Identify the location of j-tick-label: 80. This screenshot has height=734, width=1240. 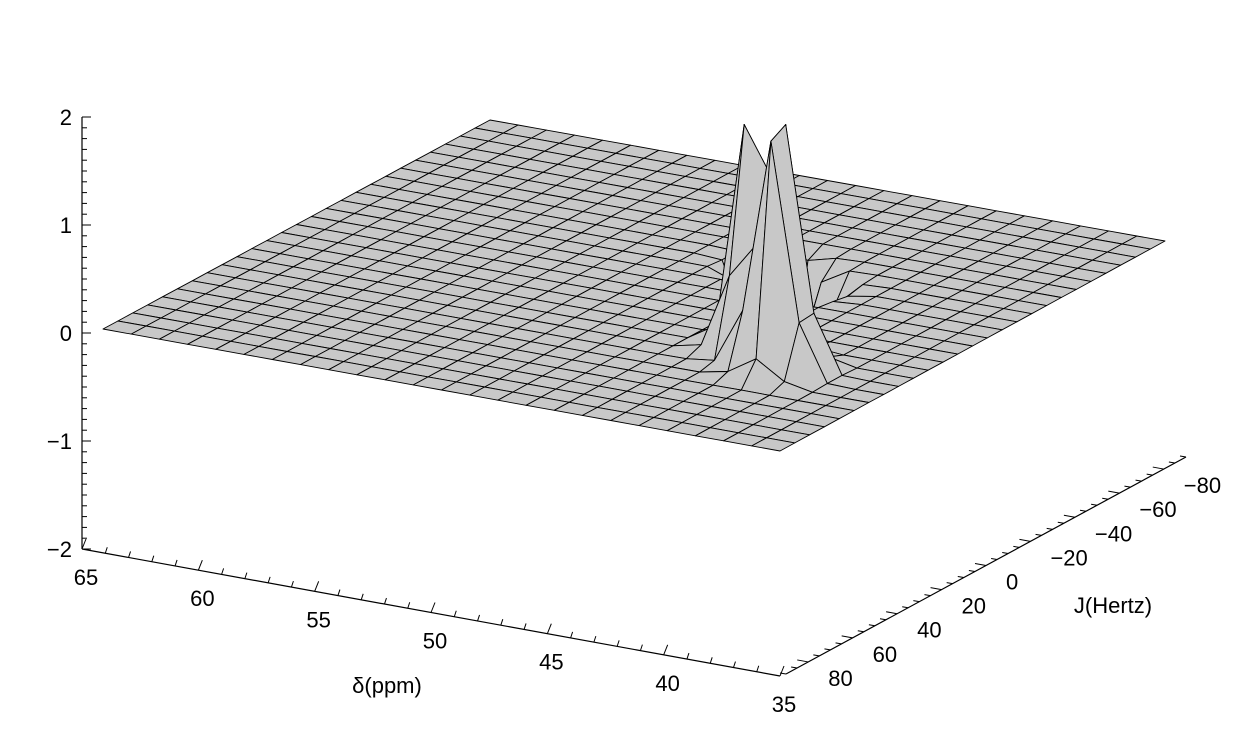
(840, 678).